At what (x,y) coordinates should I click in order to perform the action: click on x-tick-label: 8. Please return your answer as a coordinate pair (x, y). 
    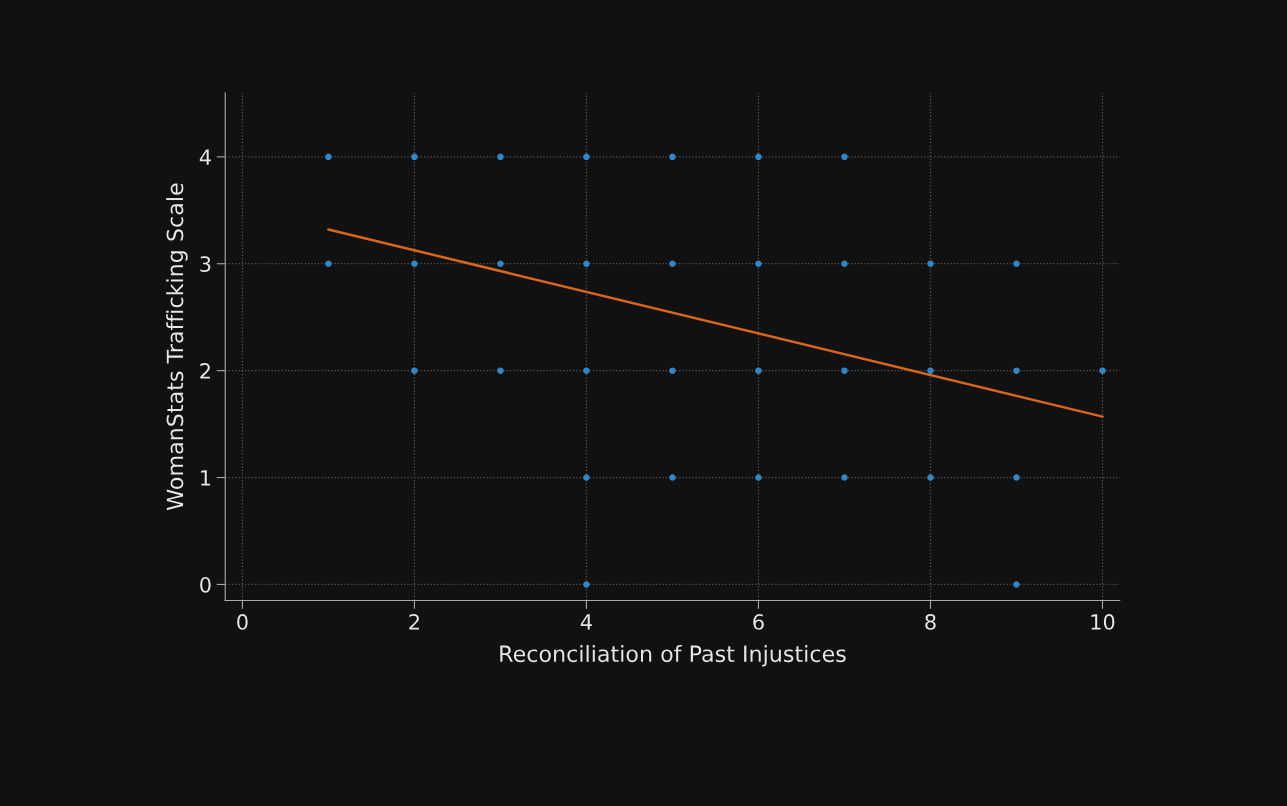
    Looking at the image, I should click on (930, 622).